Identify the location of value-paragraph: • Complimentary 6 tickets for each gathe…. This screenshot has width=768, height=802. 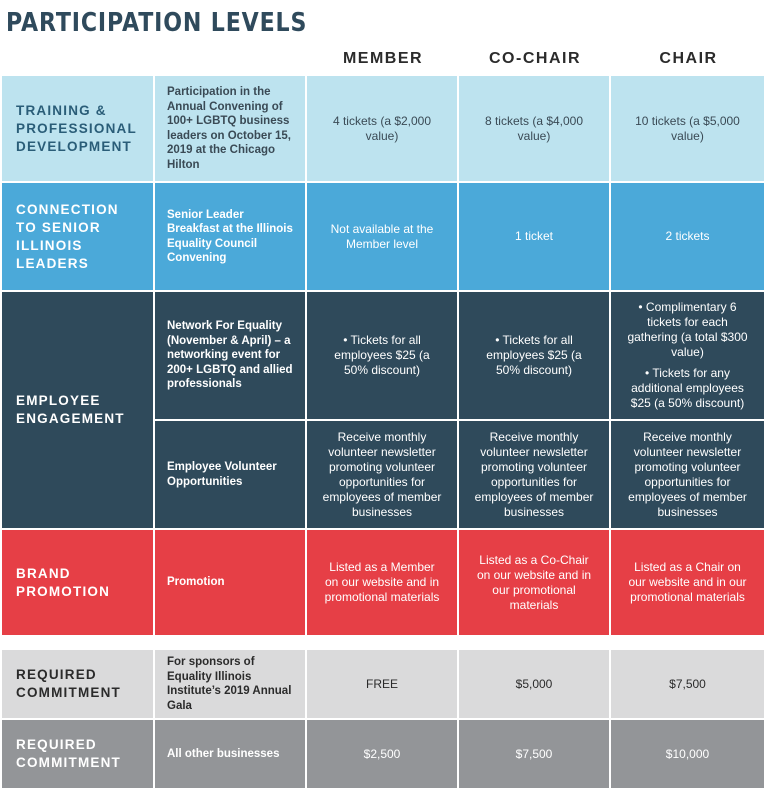
(687, 329).